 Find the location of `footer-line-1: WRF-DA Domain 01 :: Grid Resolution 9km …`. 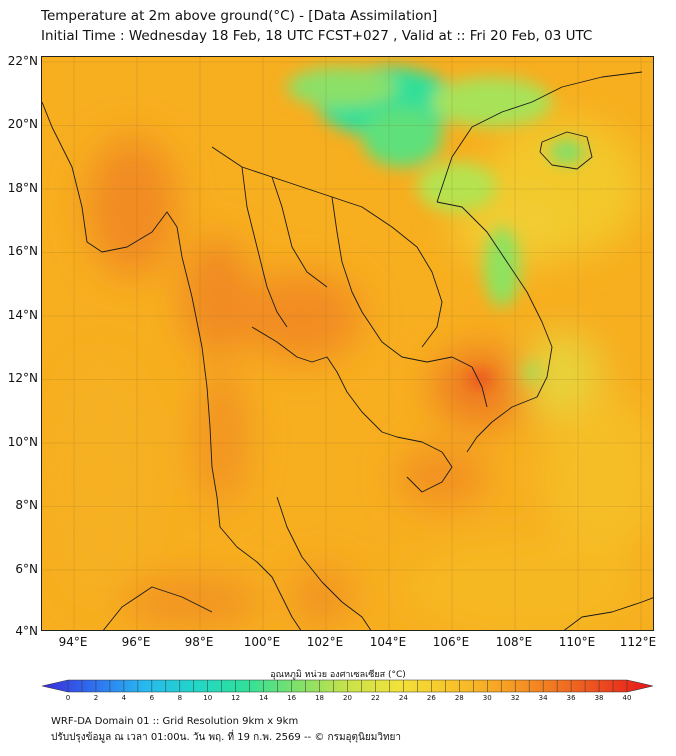

footer-line-1: WRF-DA Domain 01 :: Grid Resolution 9km … is located at coordinates (175, 721).